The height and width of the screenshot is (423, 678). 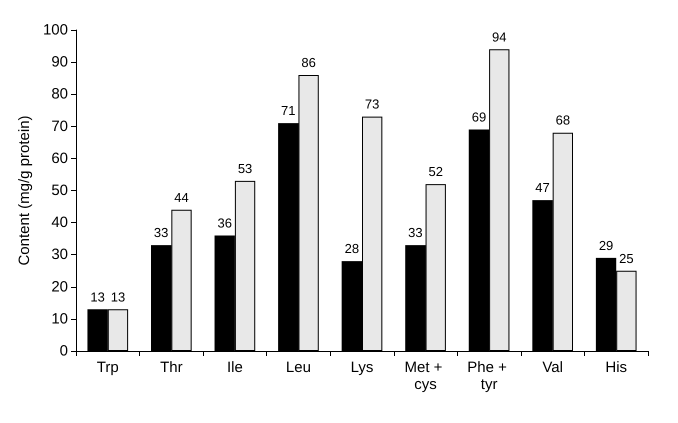 What do you see at coordinates (435, 172) in the screenshot?
I see `data-label: 52` at bounding box center [435, 172].